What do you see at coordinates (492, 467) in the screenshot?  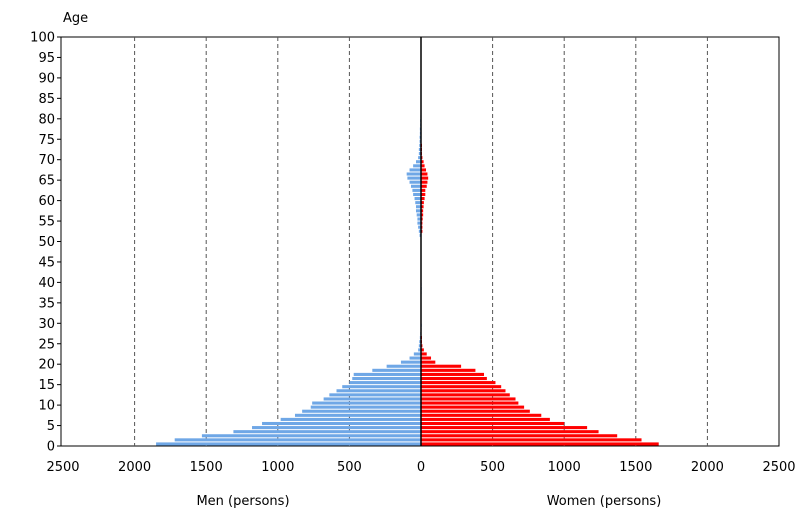 I see `x-tick-label-women: 500` at bounding box center [492, 467].